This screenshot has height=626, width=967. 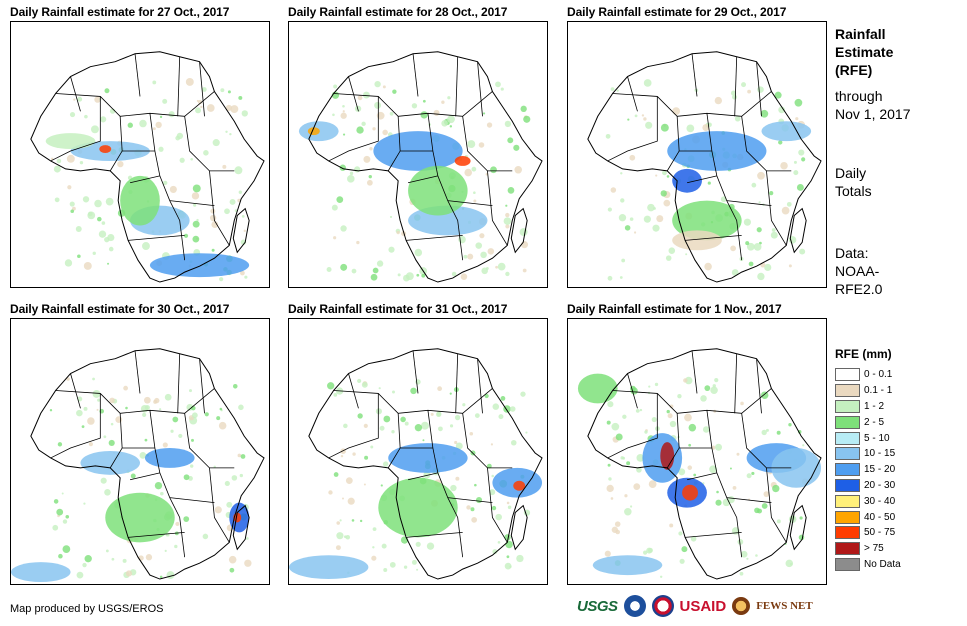 What do you see at coordinates (860, 34) in the screenshot?
I see `side-title-line1: Rainfall` at bounding box center [860, 34].